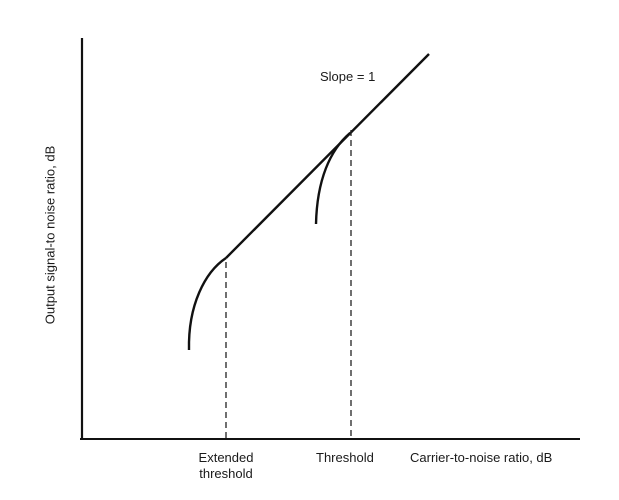  Describe the element at coordinates (481, 457) in the screenshot. I see `x-axis-label: Carrier-to-noise ratio, dB` at that location.